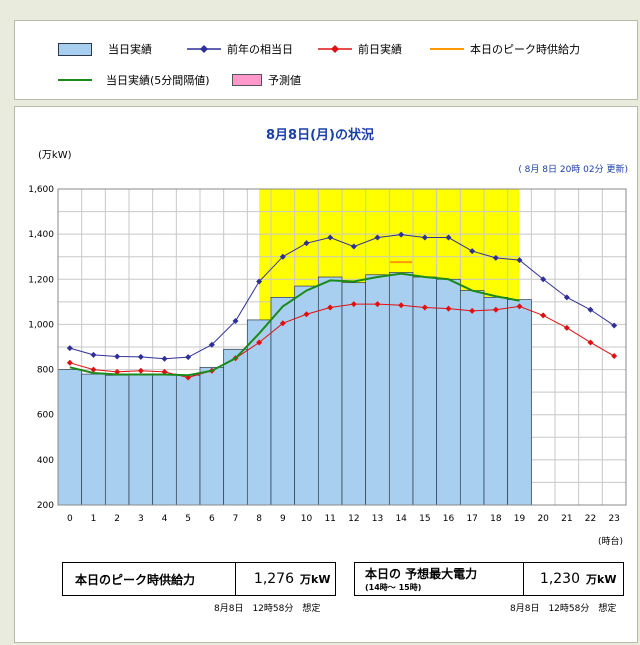  I want to click on y-tick-label: 1,000, so click(41, 325).